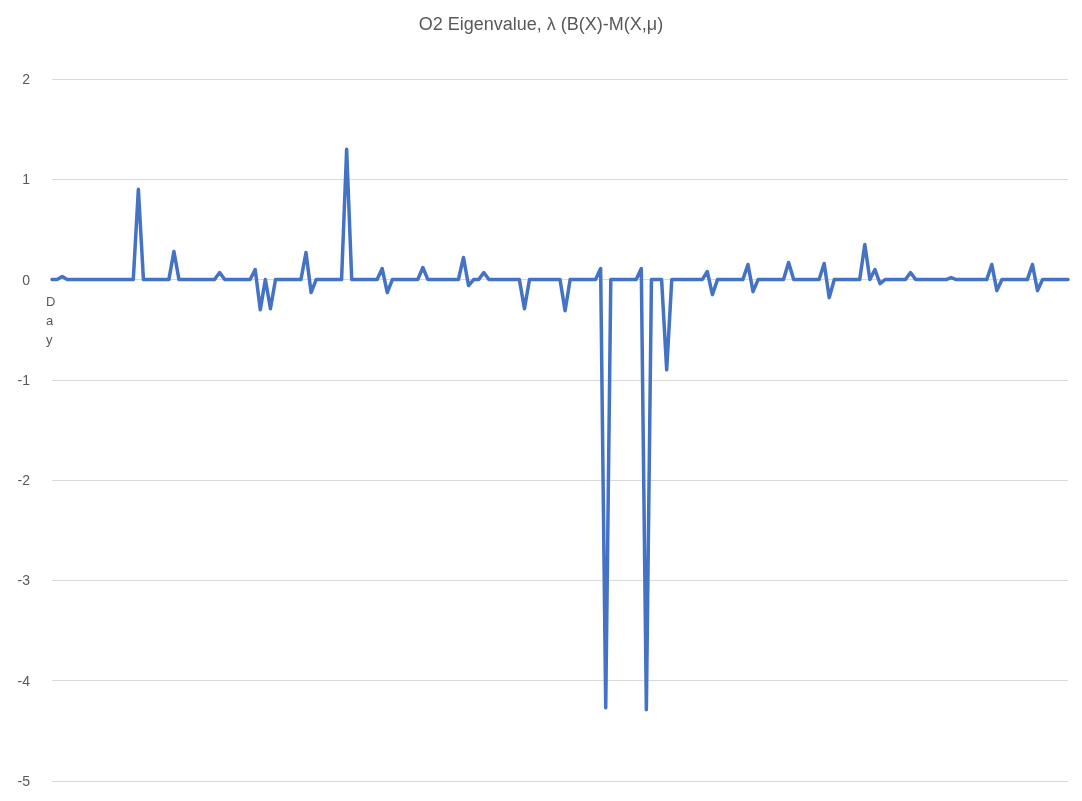 Image resolution: width=1082 pixels, height=801 pixels. Describe the element at coordinates (24, 379) in the screenshot. I see `y-tick-label: -1` at that location.